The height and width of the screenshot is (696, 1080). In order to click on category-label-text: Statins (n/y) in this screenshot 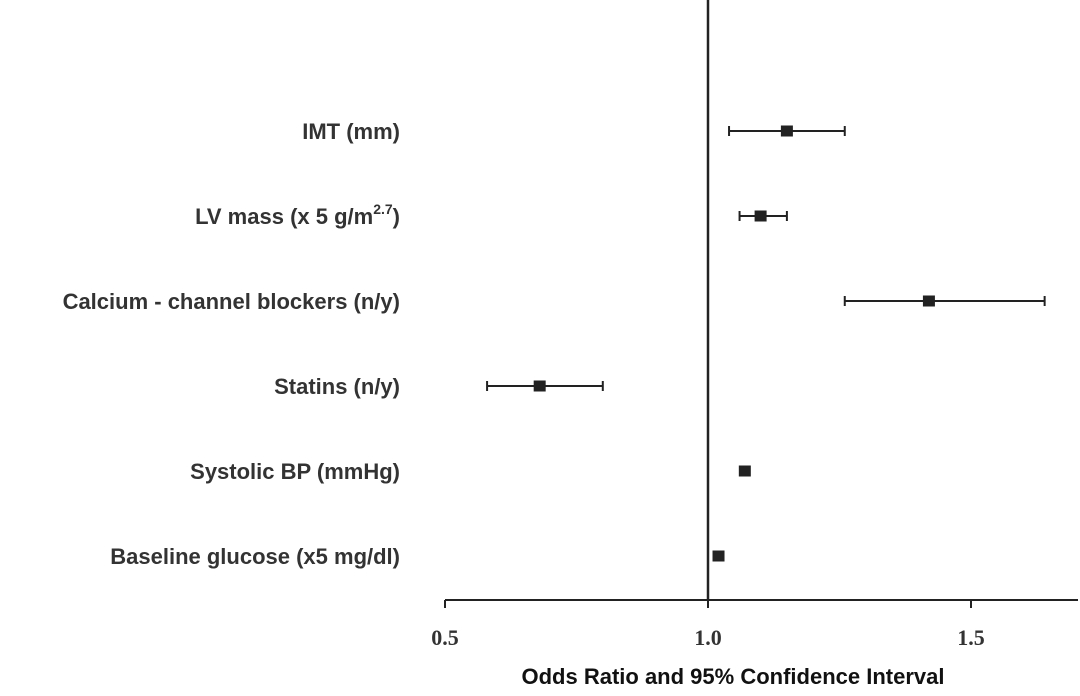, I will do `click(337, 386)`.